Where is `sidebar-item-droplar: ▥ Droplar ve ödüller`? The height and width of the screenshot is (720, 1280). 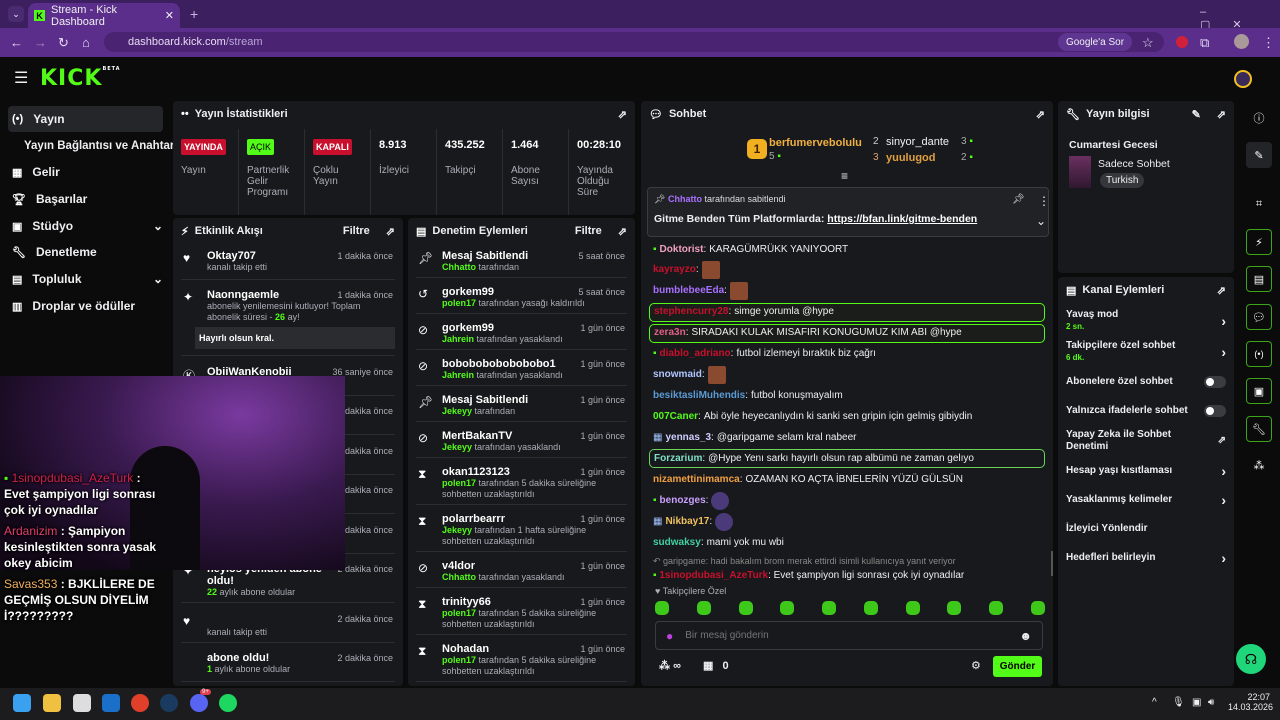 sidebar-item-droplar: ▥ Droplar ve ödüller is located at coordinates (85, 306).